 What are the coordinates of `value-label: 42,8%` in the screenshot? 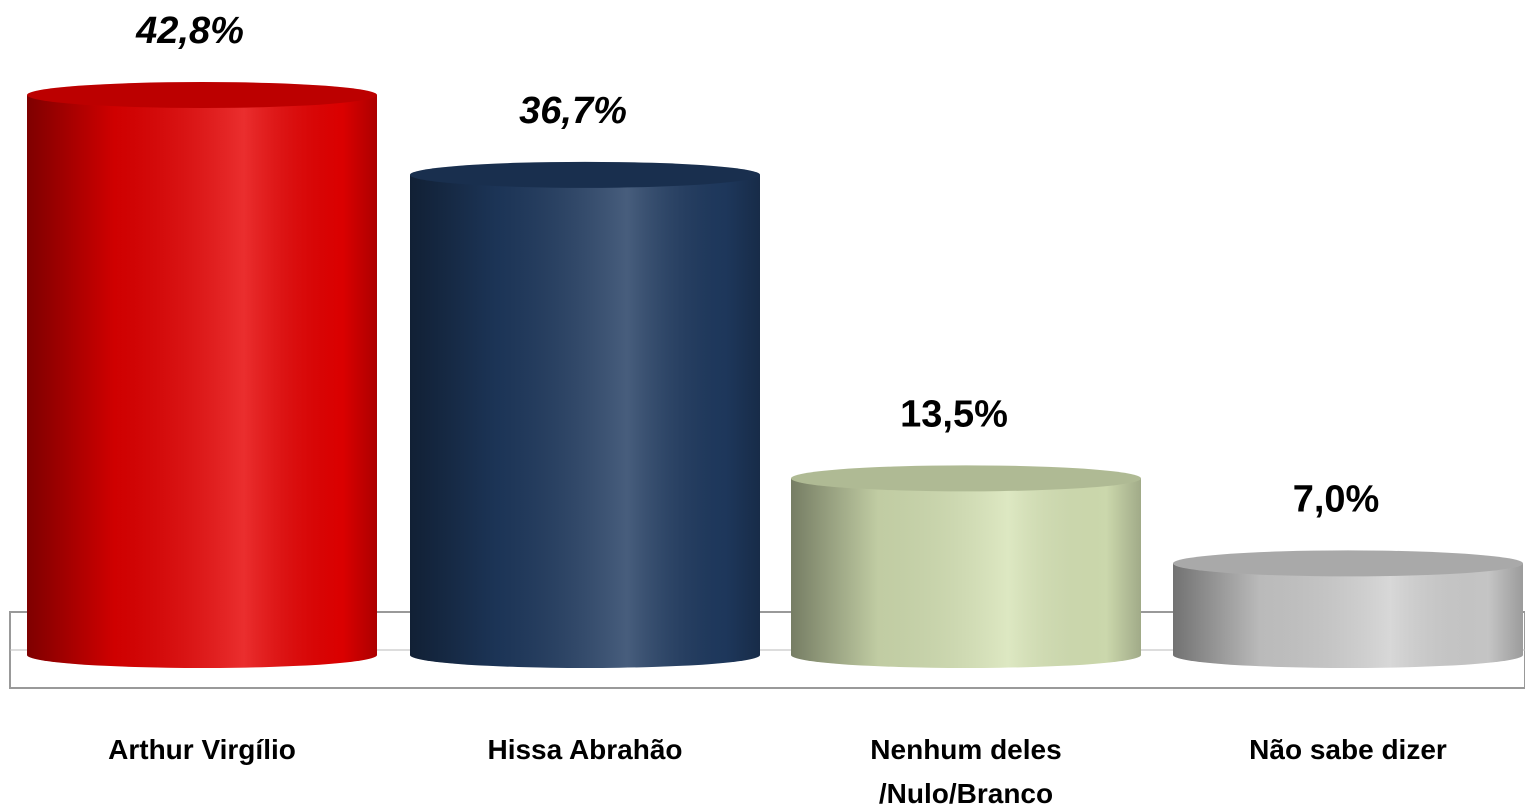 It's located at (189, 31).